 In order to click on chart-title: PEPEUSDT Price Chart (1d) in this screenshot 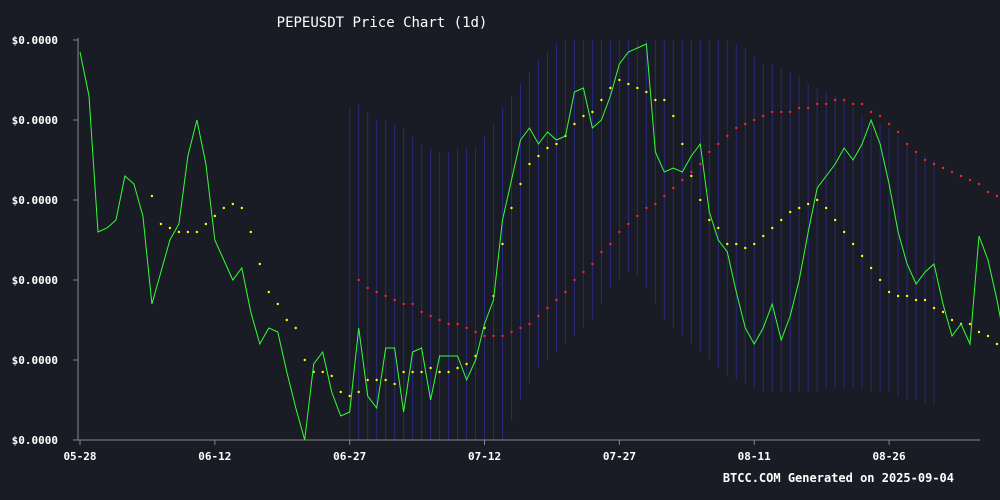, I will do `click(382, 23)`.